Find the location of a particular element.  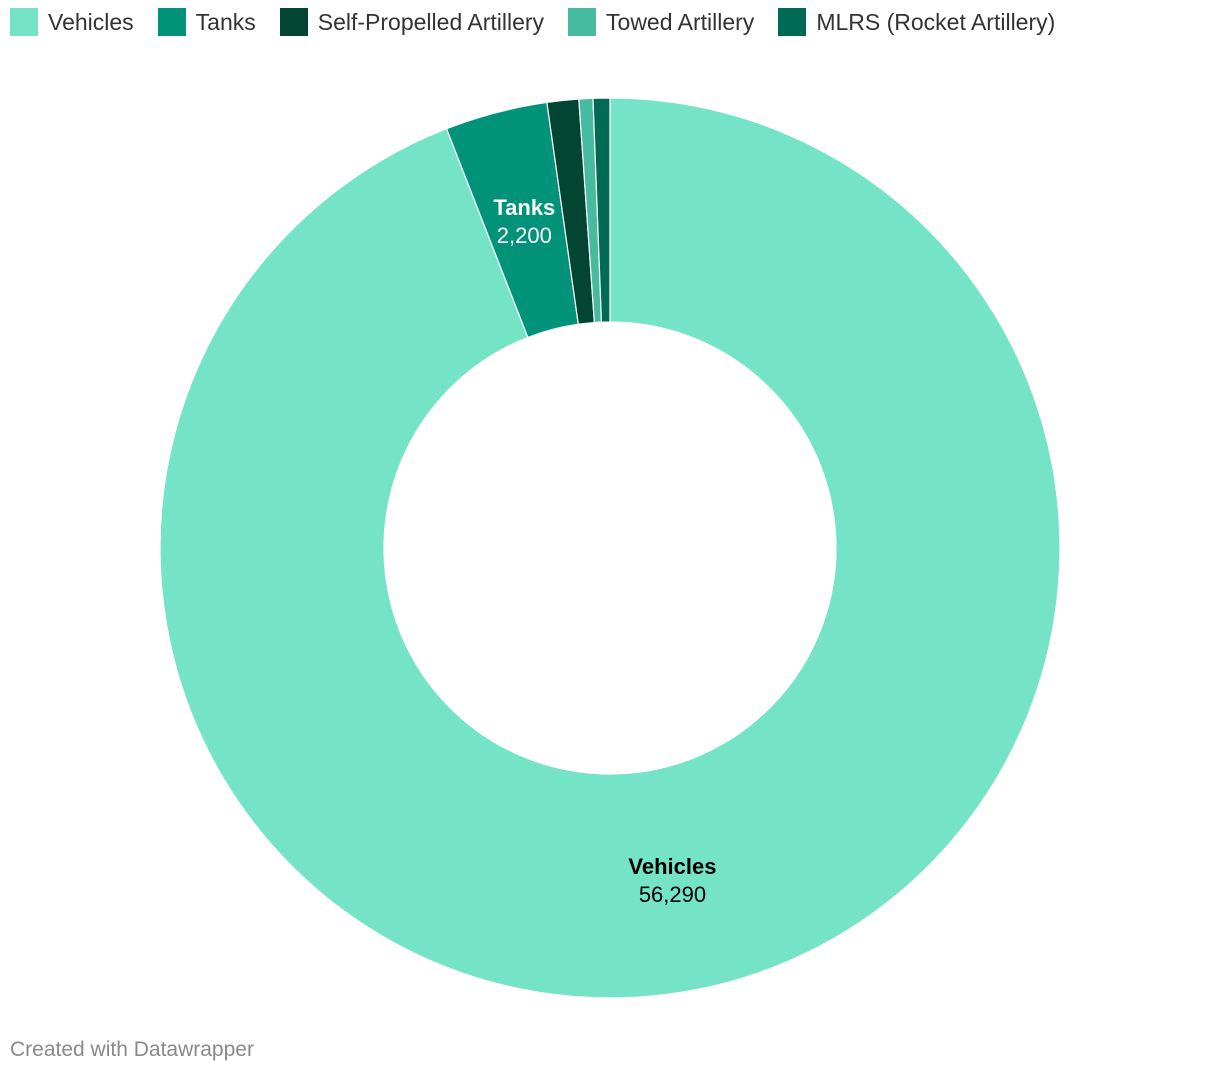

legend-item: Vehicles is located at coordinates (72, 22).